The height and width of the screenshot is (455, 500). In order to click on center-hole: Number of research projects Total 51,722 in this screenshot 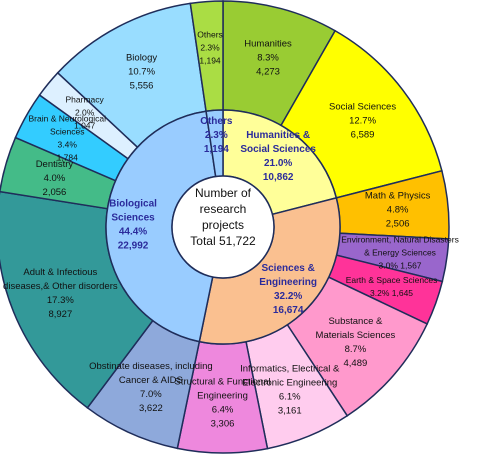, I will do `click(223, 227)`.